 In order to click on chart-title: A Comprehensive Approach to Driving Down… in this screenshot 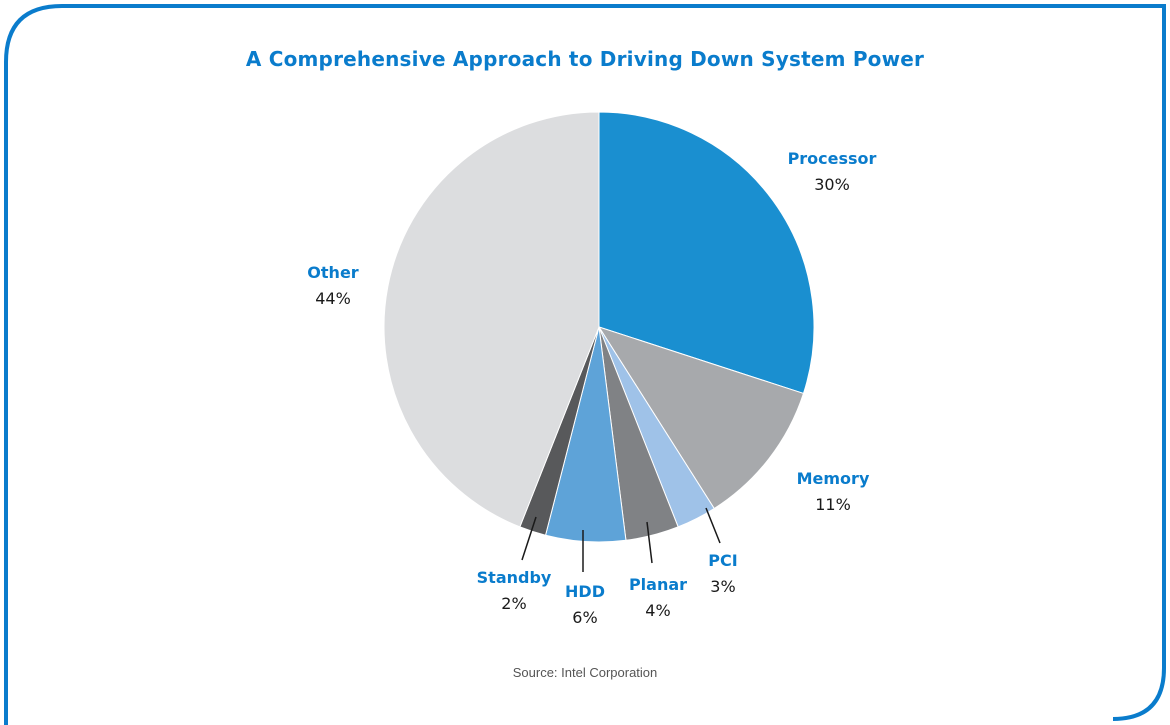, I will do `click(585, 59)`.